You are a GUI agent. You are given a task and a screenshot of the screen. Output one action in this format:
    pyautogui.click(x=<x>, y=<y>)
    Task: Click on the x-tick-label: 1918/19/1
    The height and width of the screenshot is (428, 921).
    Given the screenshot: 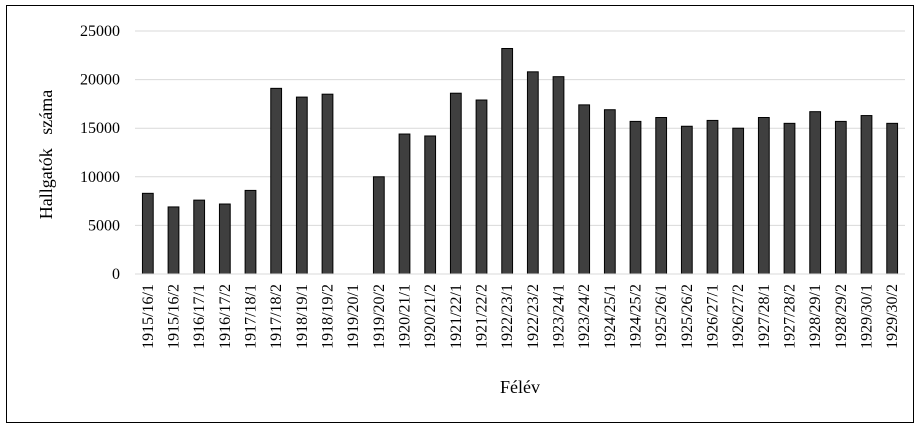 What is the action you would take?
    pyautogui.click(x=302, y=316)
    